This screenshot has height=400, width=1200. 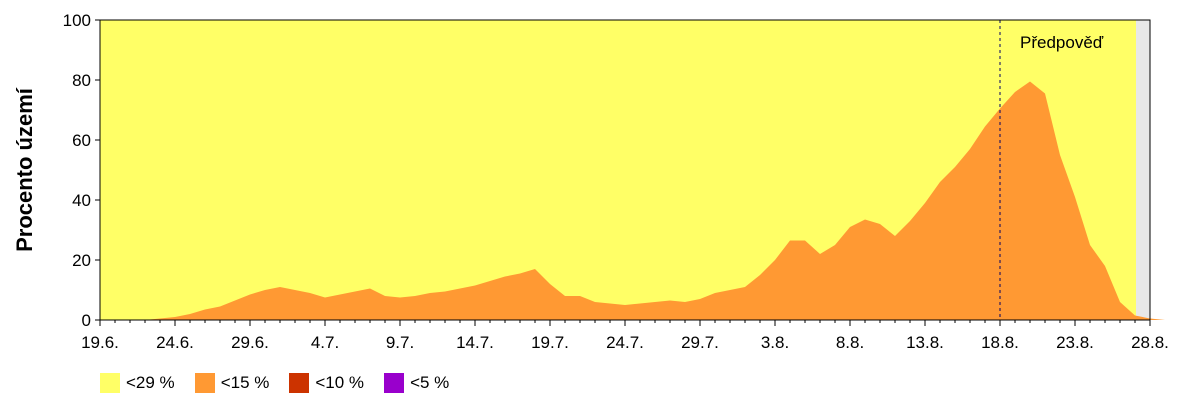 I want to click on forecast-label: Předpověď, so click(x=1062, y=42).